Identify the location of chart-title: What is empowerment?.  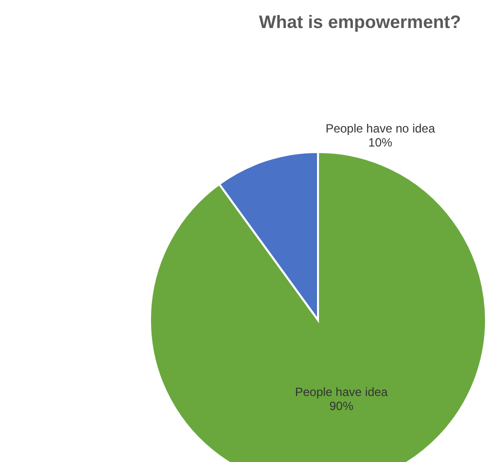
(359, 22).